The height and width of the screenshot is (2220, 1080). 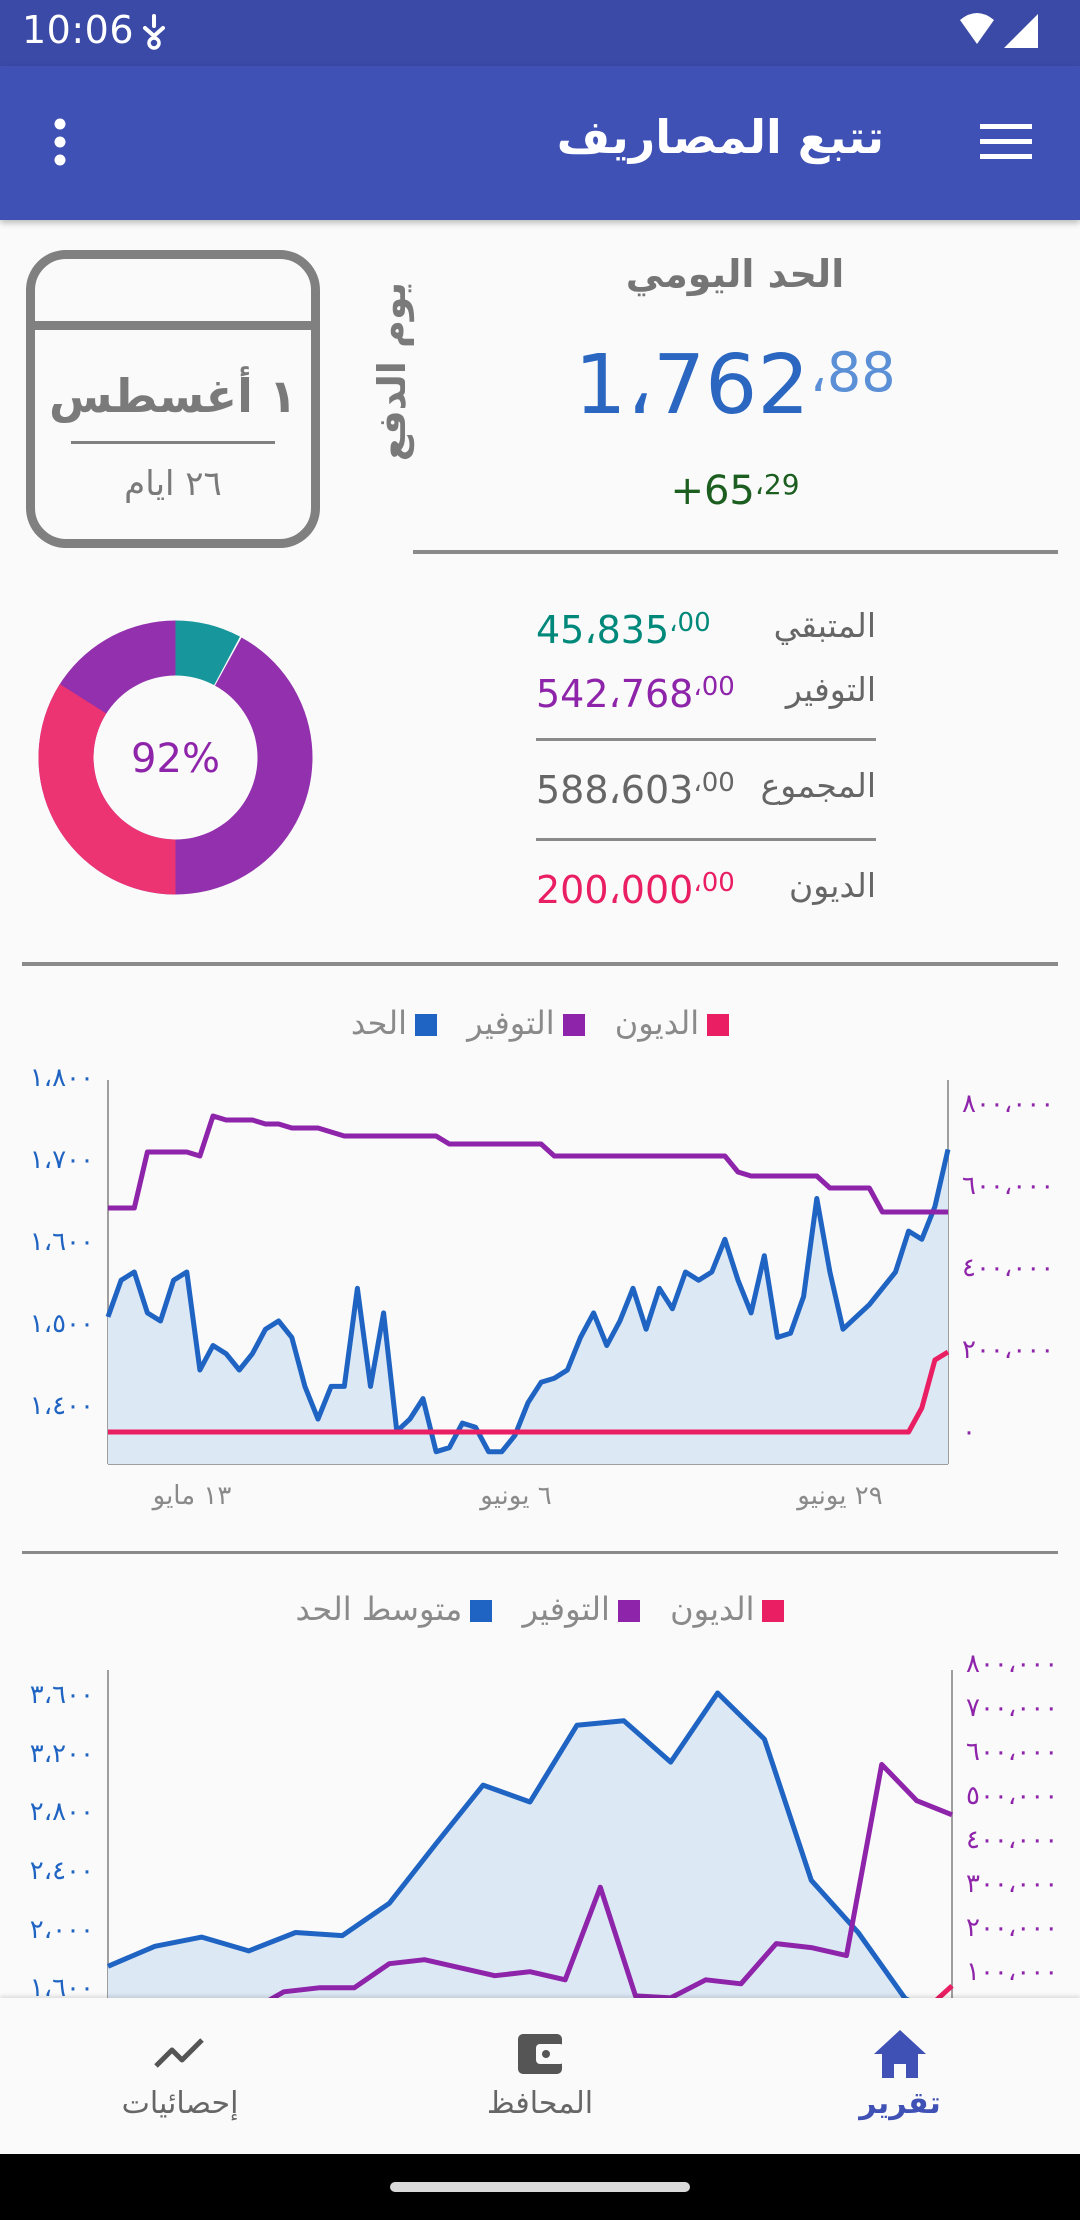 I want to click on remaining-label: المتبقي, so click(x=824, y=625).